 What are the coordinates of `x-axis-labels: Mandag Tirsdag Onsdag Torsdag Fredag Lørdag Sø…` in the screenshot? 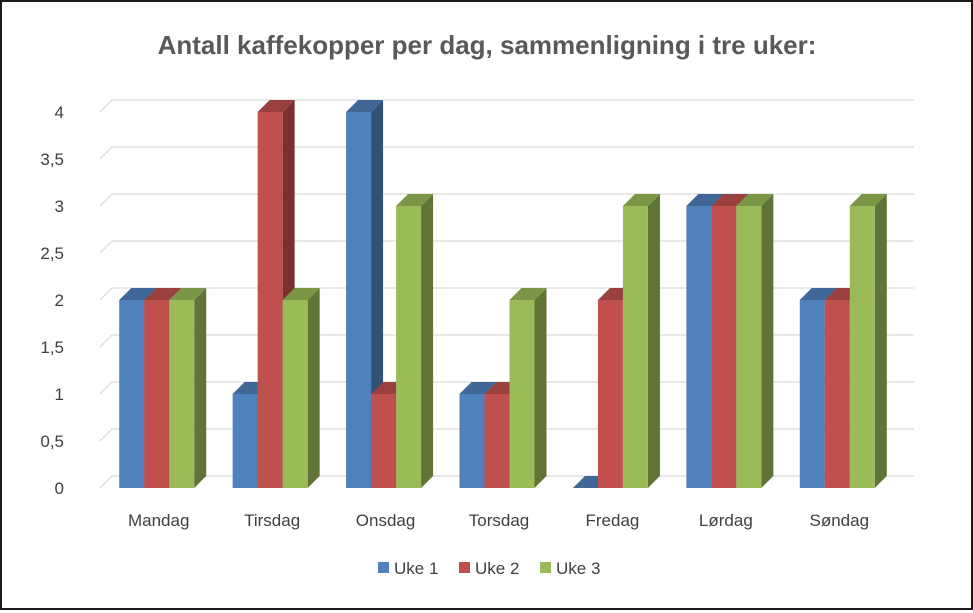 It's located at (498, 520).